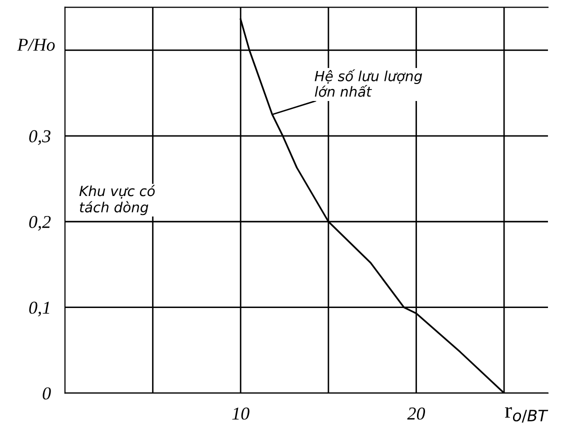 The image size is (575, 431). Describe the element at coordinates (39, 137) in the screenshot. I see `y-tick-label: 0,3` at that location.